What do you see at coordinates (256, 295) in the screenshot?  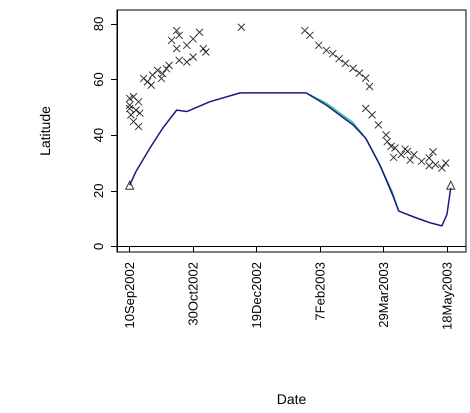 I see `x-tick-label: 19Dec2002` at bounding box center [256, 295].